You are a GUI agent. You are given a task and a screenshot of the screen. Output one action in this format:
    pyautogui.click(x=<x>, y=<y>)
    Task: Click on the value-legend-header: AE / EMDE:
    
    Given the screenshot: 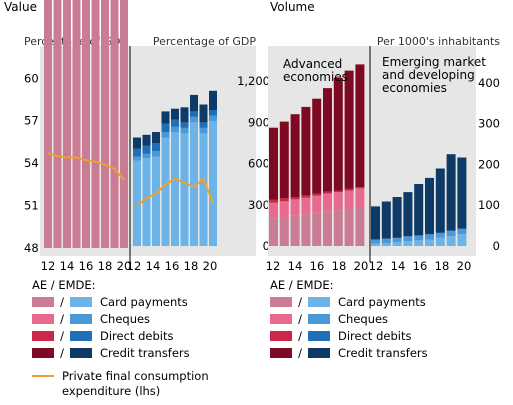 What is the action you would take?
    pyautogui.click(x=64, y=285)
    